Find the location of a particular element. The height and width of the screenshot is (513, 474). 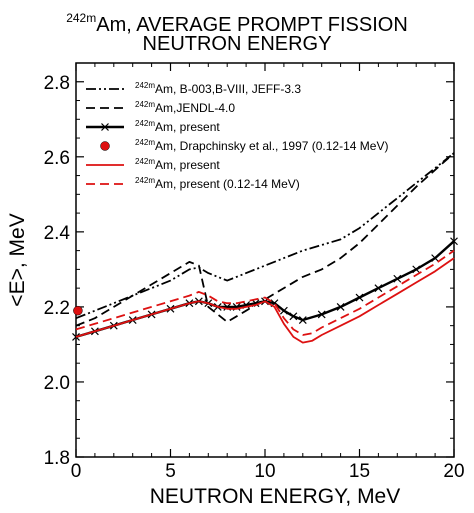

chart-title-line-1: 242mAm, AVERAGE PROMPT FISSION is located at coordinates (237, 21).